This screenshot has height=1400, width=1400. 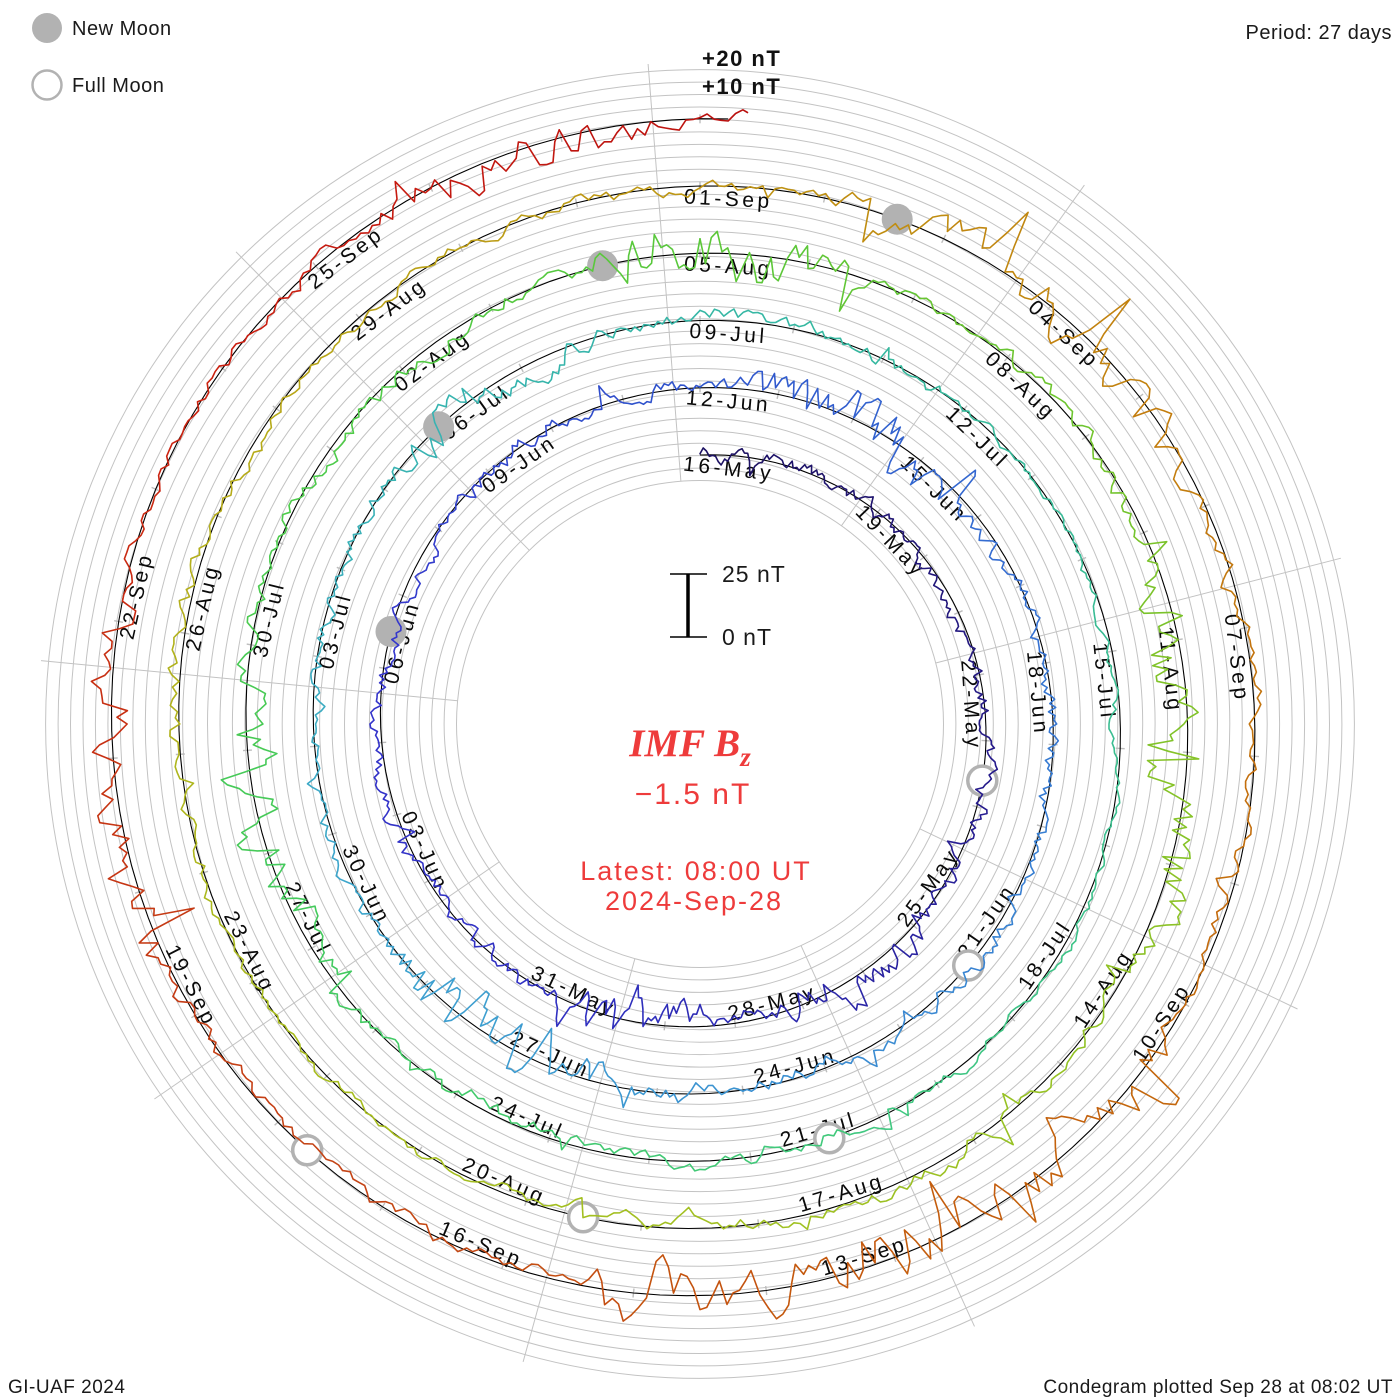 What do you see at coordinates (728, 605) in the screenshot?
I see `nt-scale-bar: 25 nT 0 nT` at bounding box center [728, 605].